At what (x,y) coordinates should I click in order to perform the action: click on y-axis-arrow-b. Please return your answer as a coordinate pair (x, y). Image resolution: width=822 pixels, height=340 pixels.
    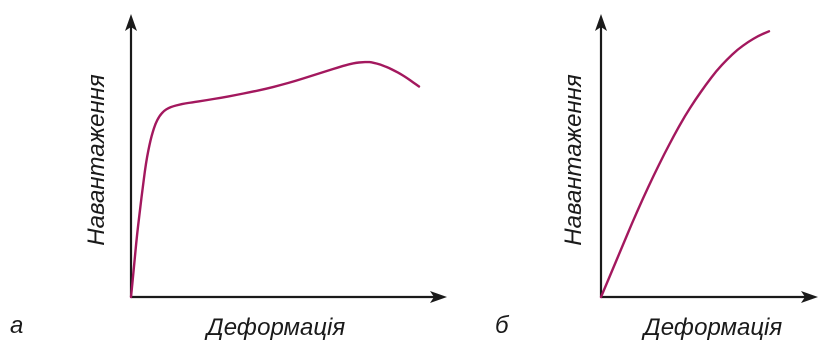
    Looking at the image, I should click on (601, 22).